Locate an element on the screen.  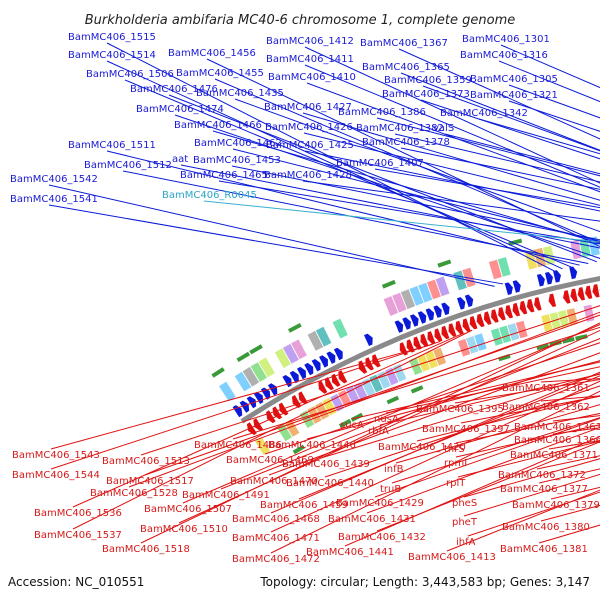
gene-label-reverse: BamMC406_1469 is located at coordinates (270, 460).